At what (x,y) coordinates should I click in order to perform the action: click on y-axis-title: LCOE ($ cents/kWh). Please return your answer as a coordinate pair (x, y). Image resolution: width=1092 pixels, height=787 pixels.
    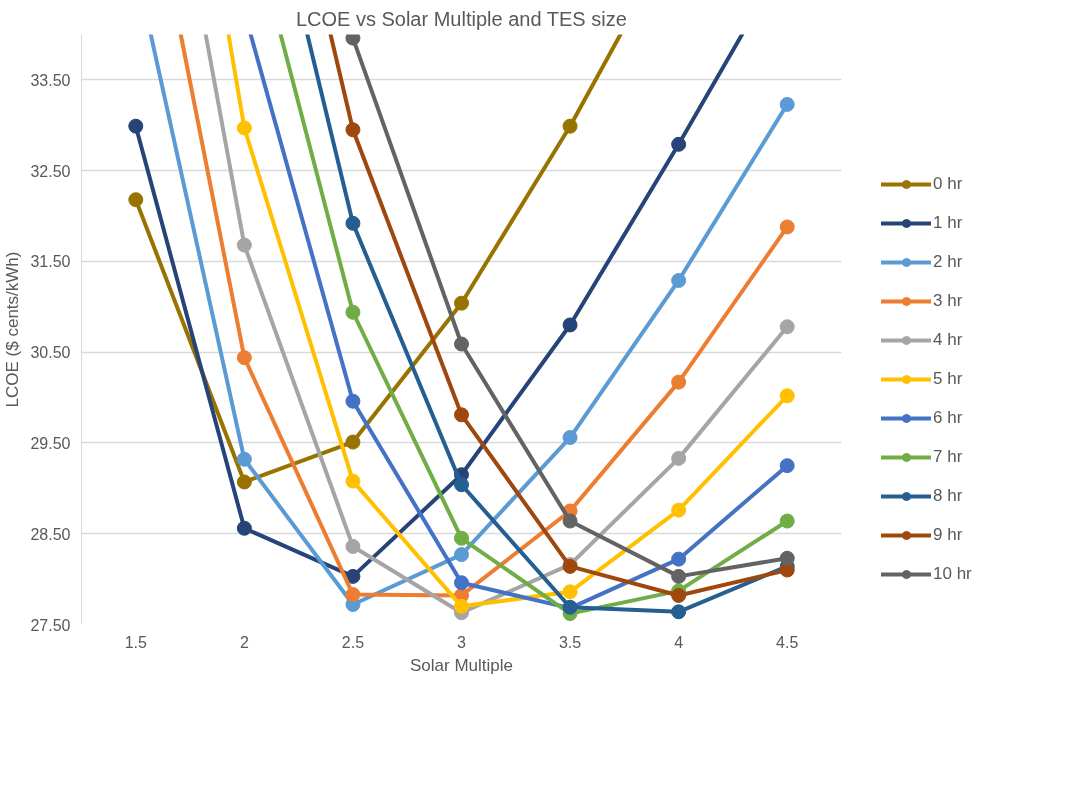
    Looking at the image, I should click on (13, 329).